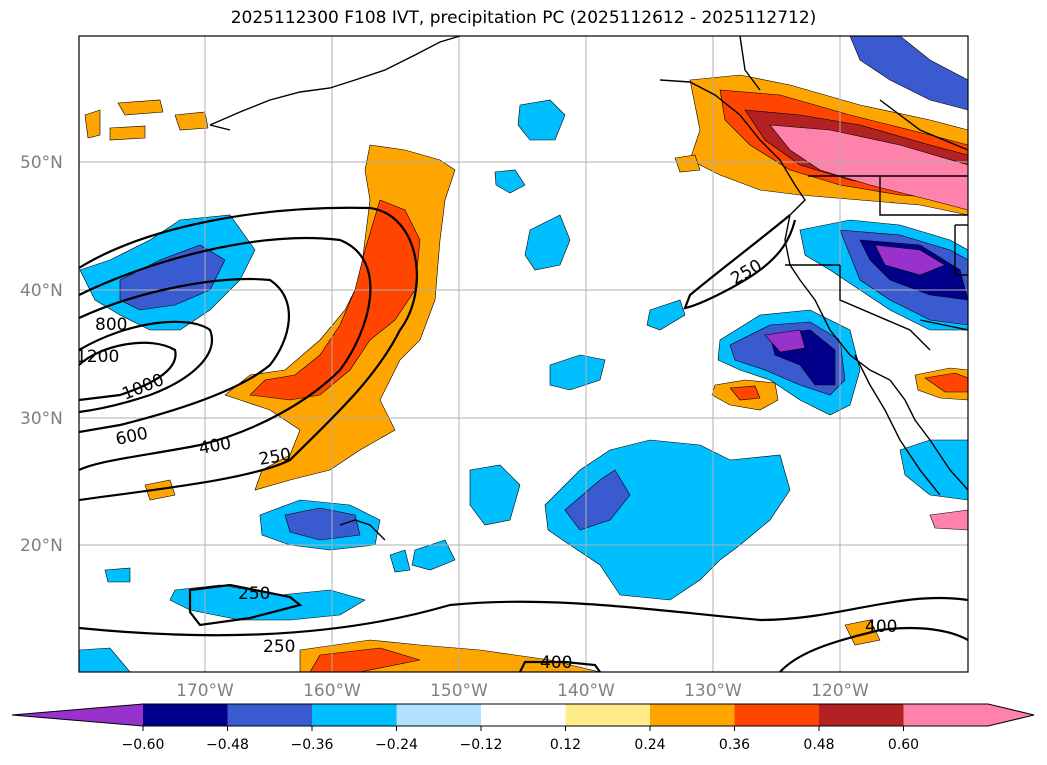 Image resolution: width=1047 pixels, height=765 pixels. What do you see at coordinates (365, 659) in the screenshot?
I see `precip-positive-south-core` at bounding box center [365, 659].